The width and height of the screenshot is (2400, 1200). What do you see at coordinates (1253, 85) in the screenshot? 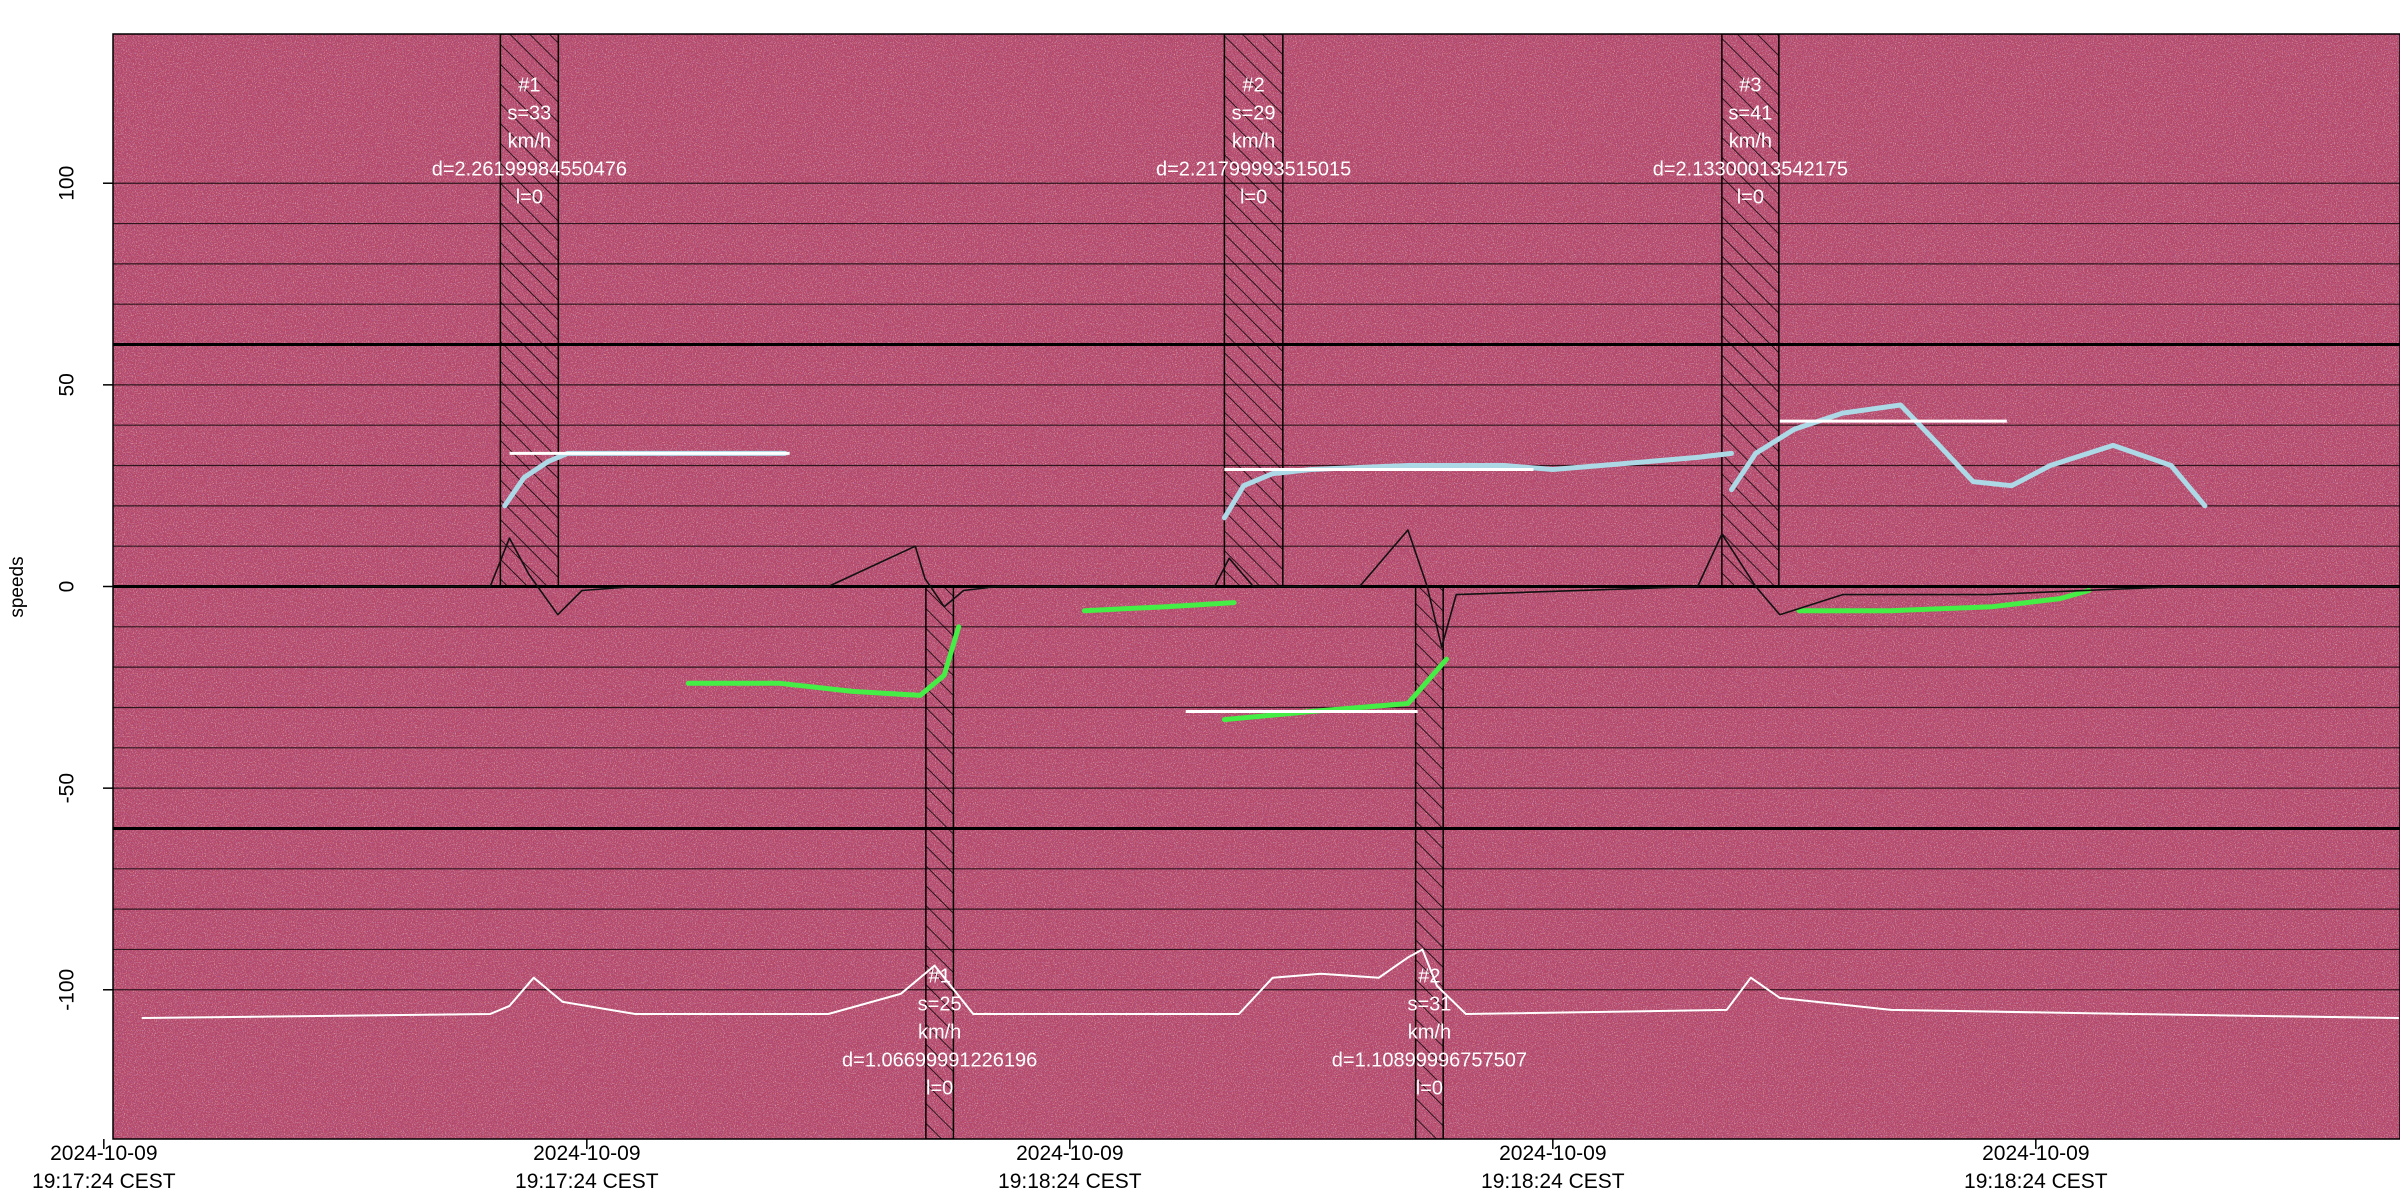
I see `band-label: #2` at bounding box center [1253, 85].